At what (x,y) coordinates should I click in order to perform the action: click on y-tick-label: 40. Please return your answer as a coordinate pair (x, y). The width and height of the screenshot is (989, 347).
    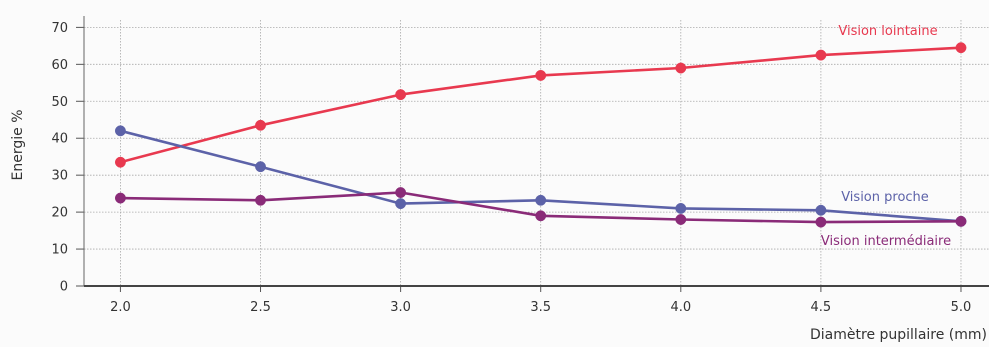
    Looking at the image, I should click on (59, 139).